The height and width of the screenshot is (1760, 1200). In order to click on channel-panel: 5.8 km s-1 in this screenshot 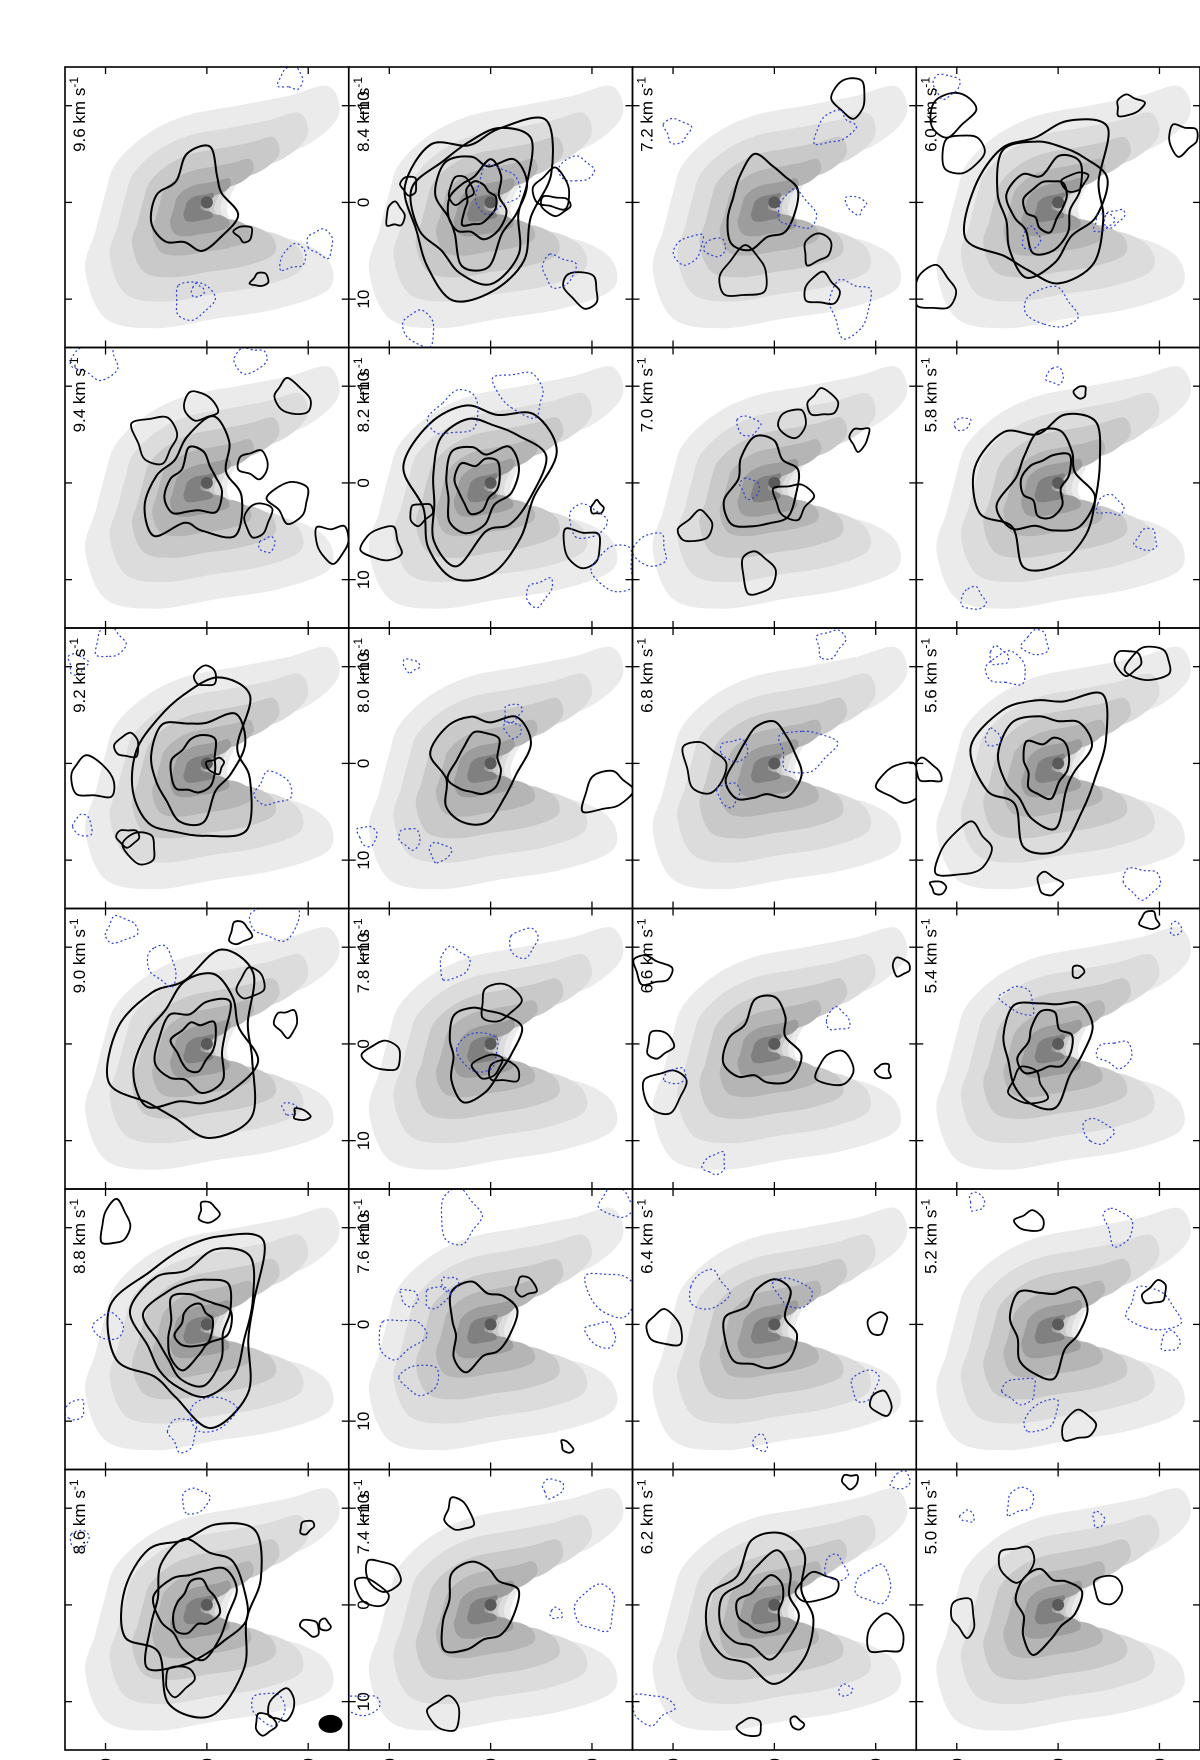, I will do `click(1057, 487)`.